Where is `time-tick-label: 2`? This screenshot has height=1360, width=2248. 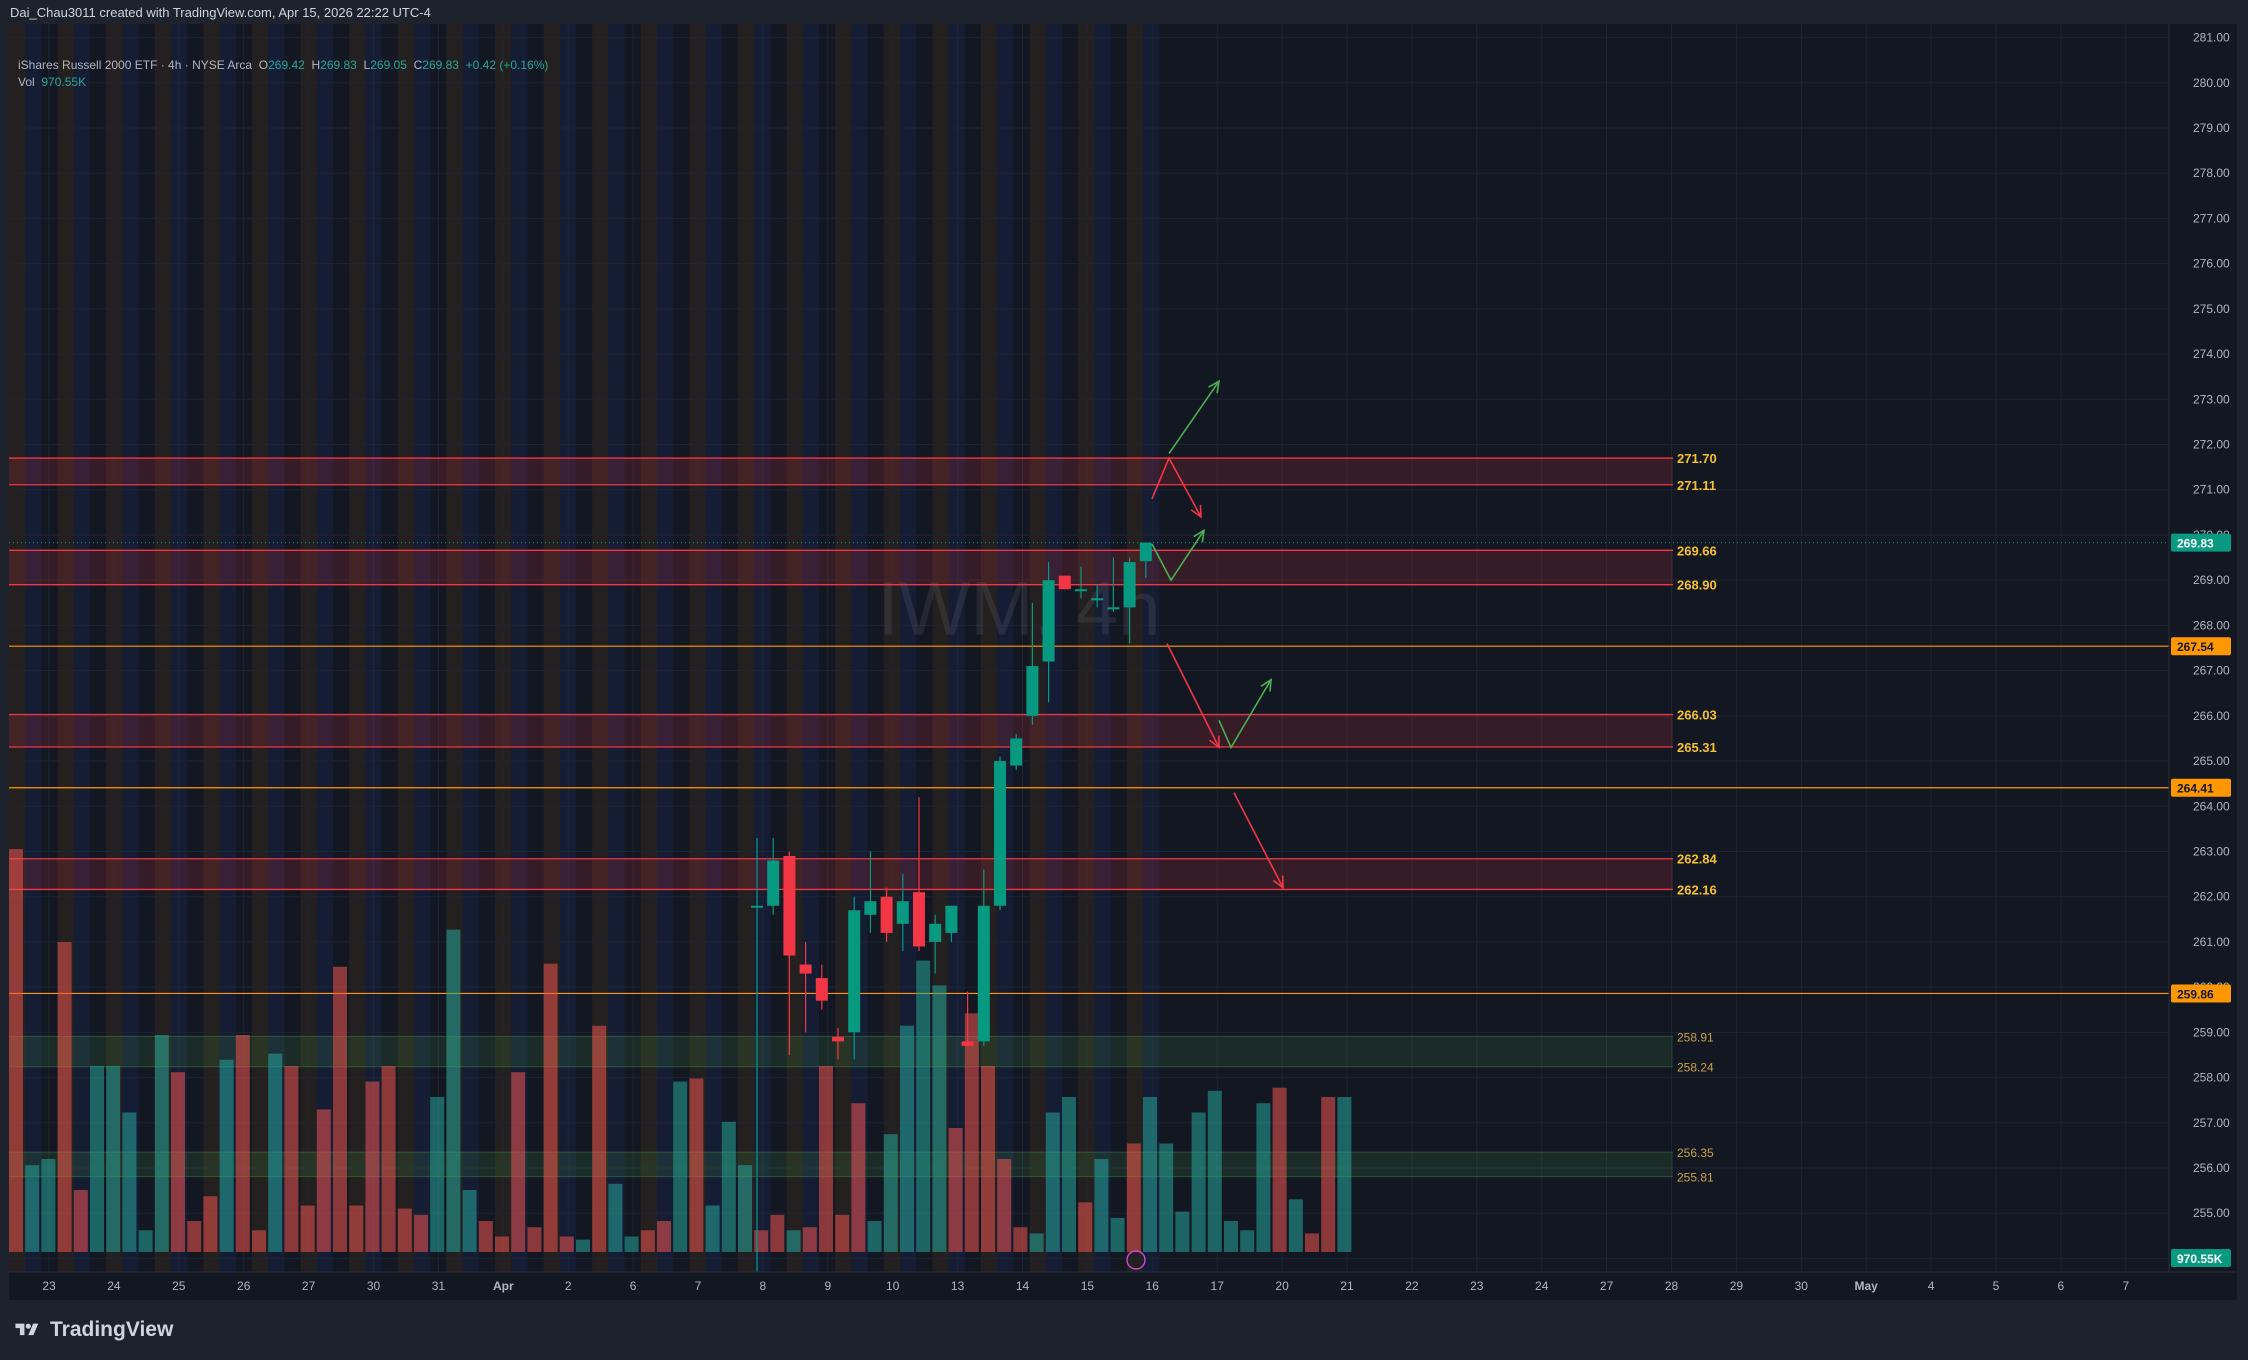
time-tick-label: 2 is located at coordinates (568, 1286).